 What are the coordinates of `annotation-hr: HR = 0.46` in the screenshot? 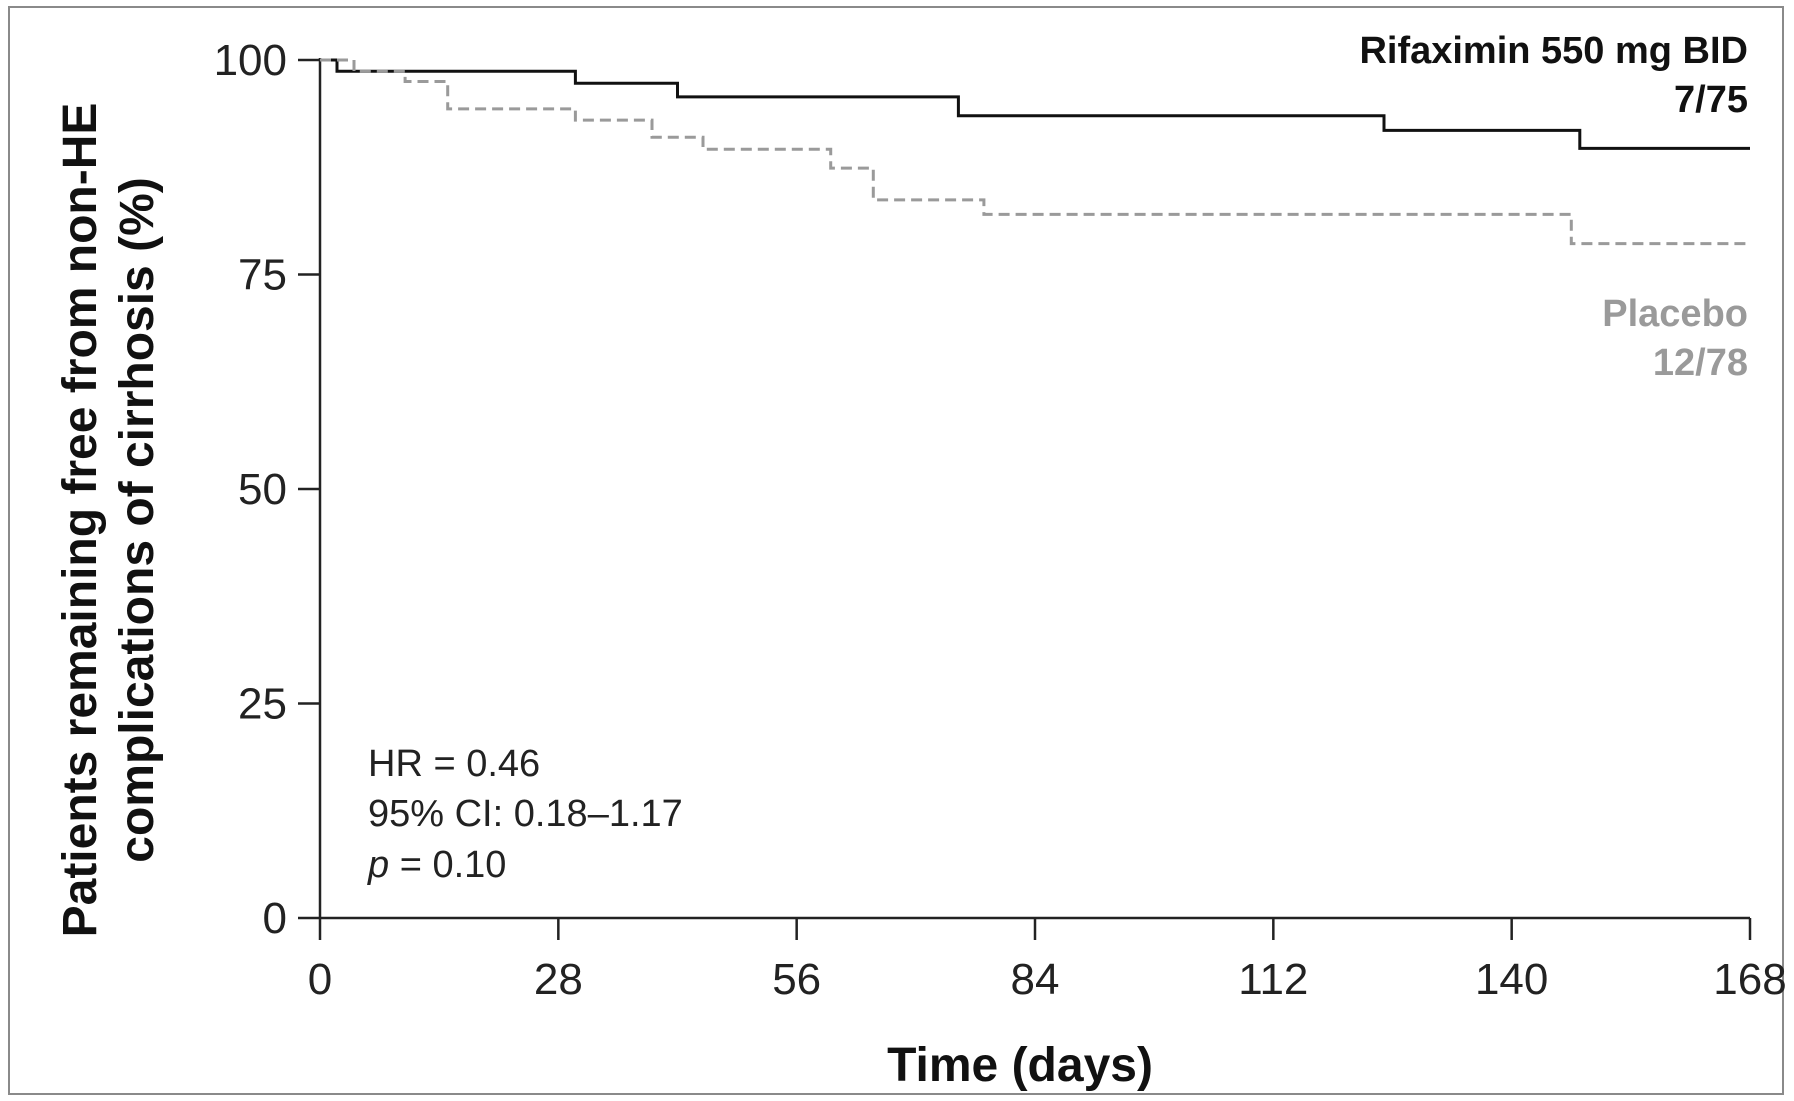 It's located at (454, 764).